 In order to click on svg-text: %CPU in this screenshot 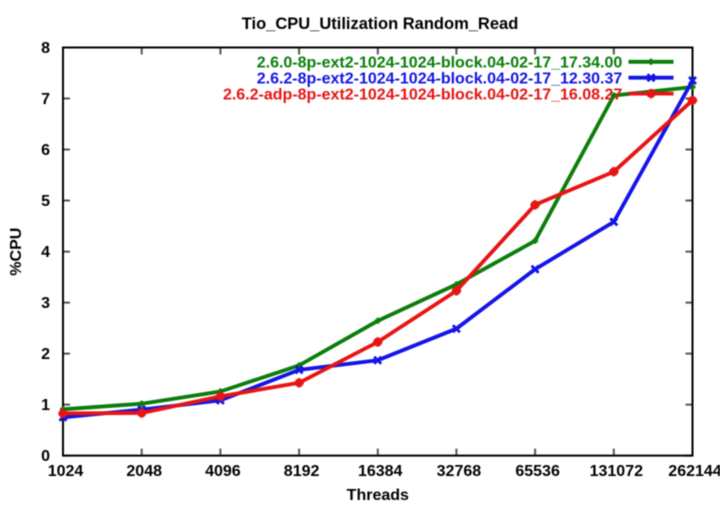, I will do `click(16, 252)`.